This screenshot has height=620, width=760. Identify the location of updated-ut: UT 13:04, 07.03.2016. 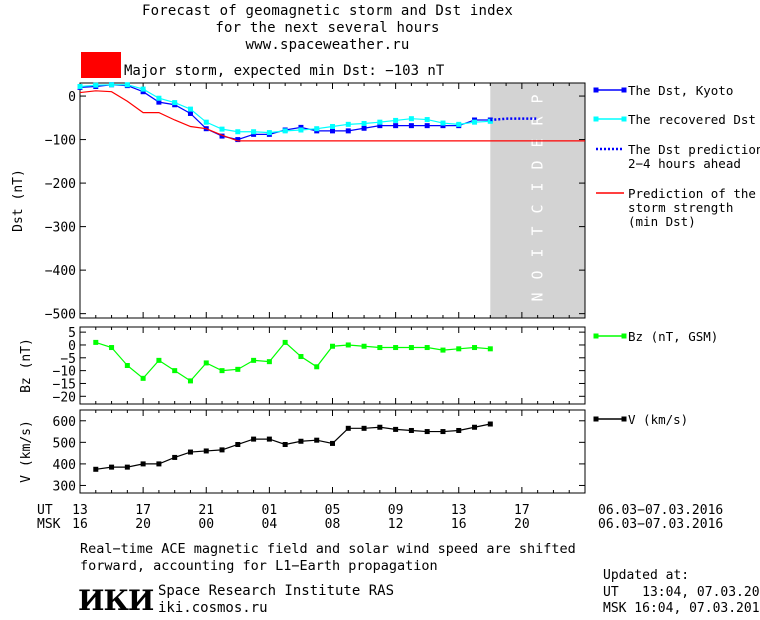
(681, 592).